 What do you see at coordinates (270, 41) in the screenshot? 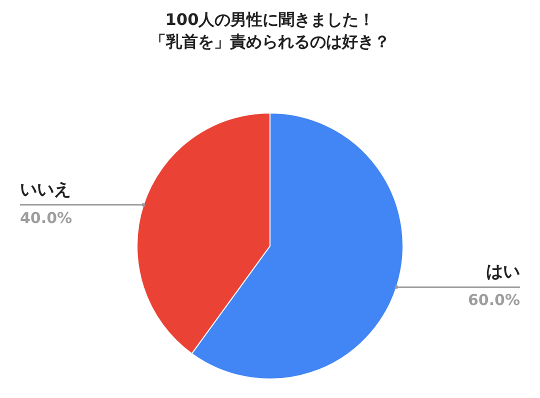
I see `text: 「乳首を」責められるのは好き？` at bounding box center [270, 41].